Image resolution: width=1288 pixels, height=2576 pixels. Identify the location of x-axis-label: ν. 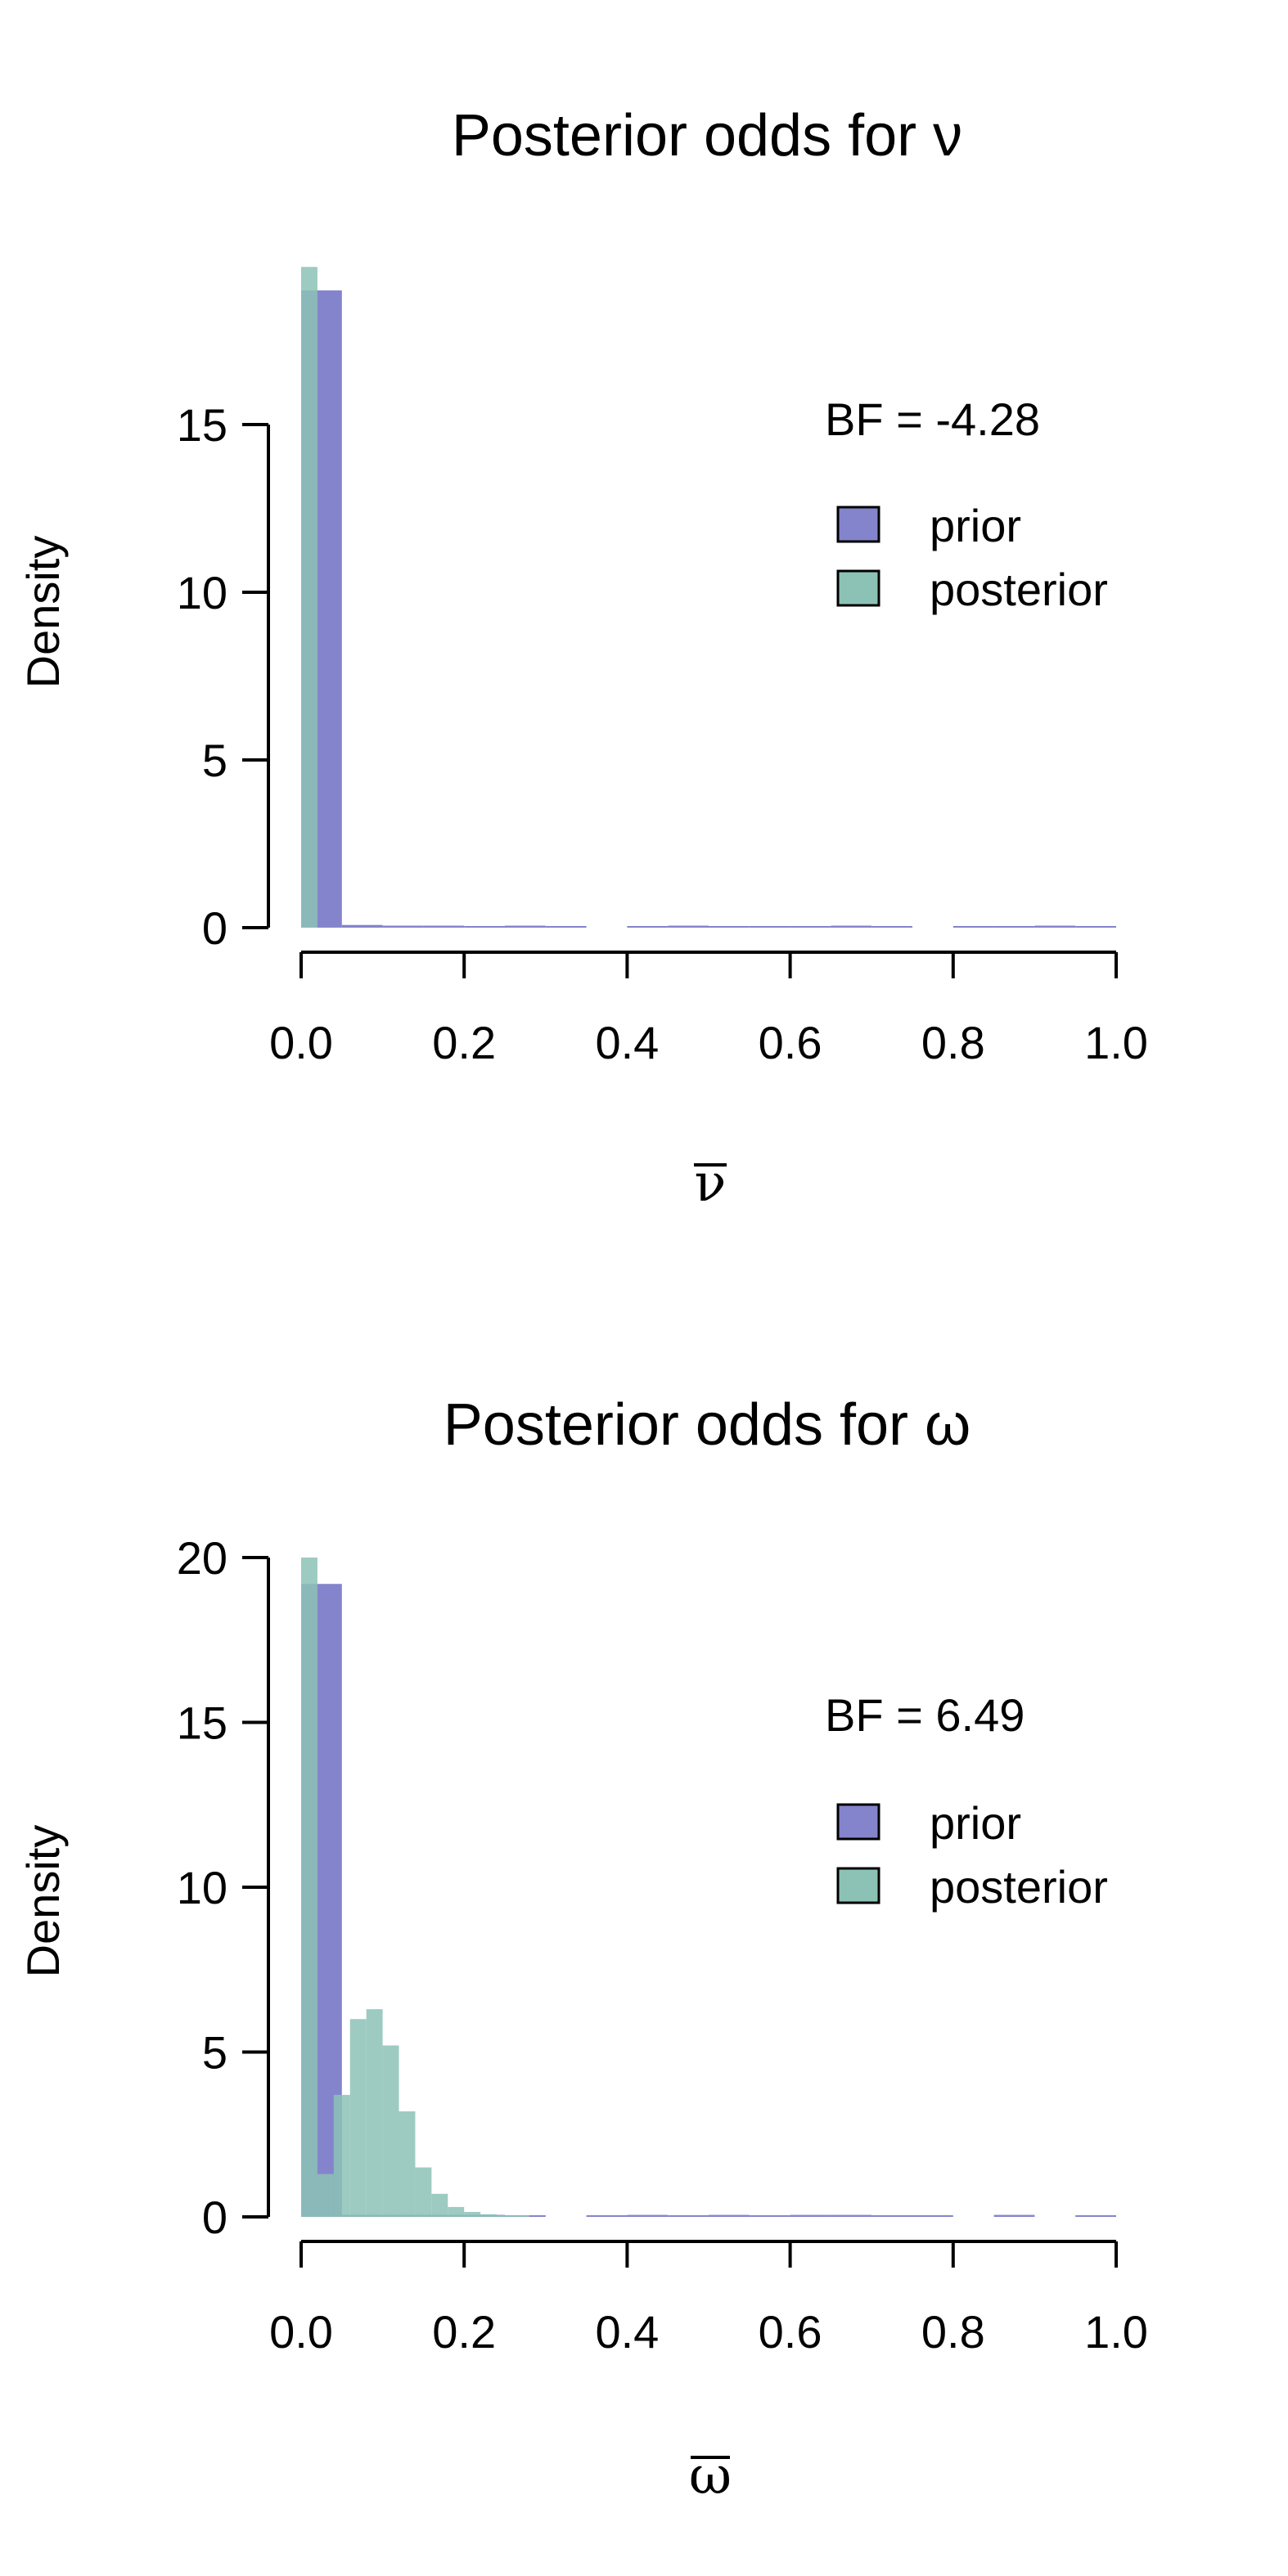
(711, 1183).